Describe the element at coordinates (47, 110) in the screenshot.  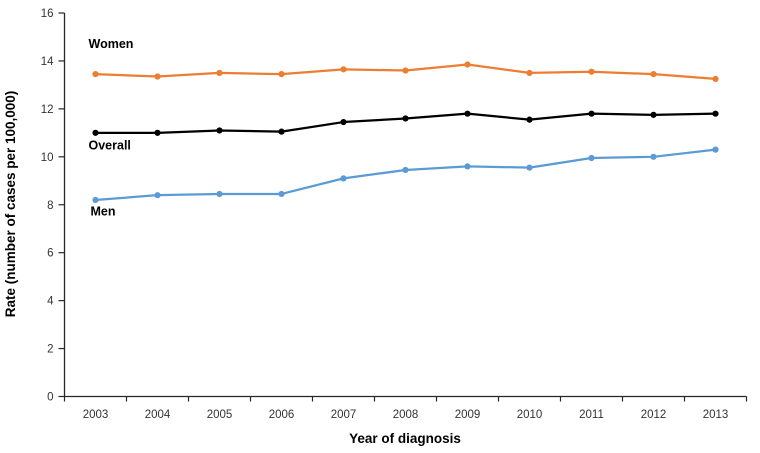
I see `y-tick-label: 12` at that location.